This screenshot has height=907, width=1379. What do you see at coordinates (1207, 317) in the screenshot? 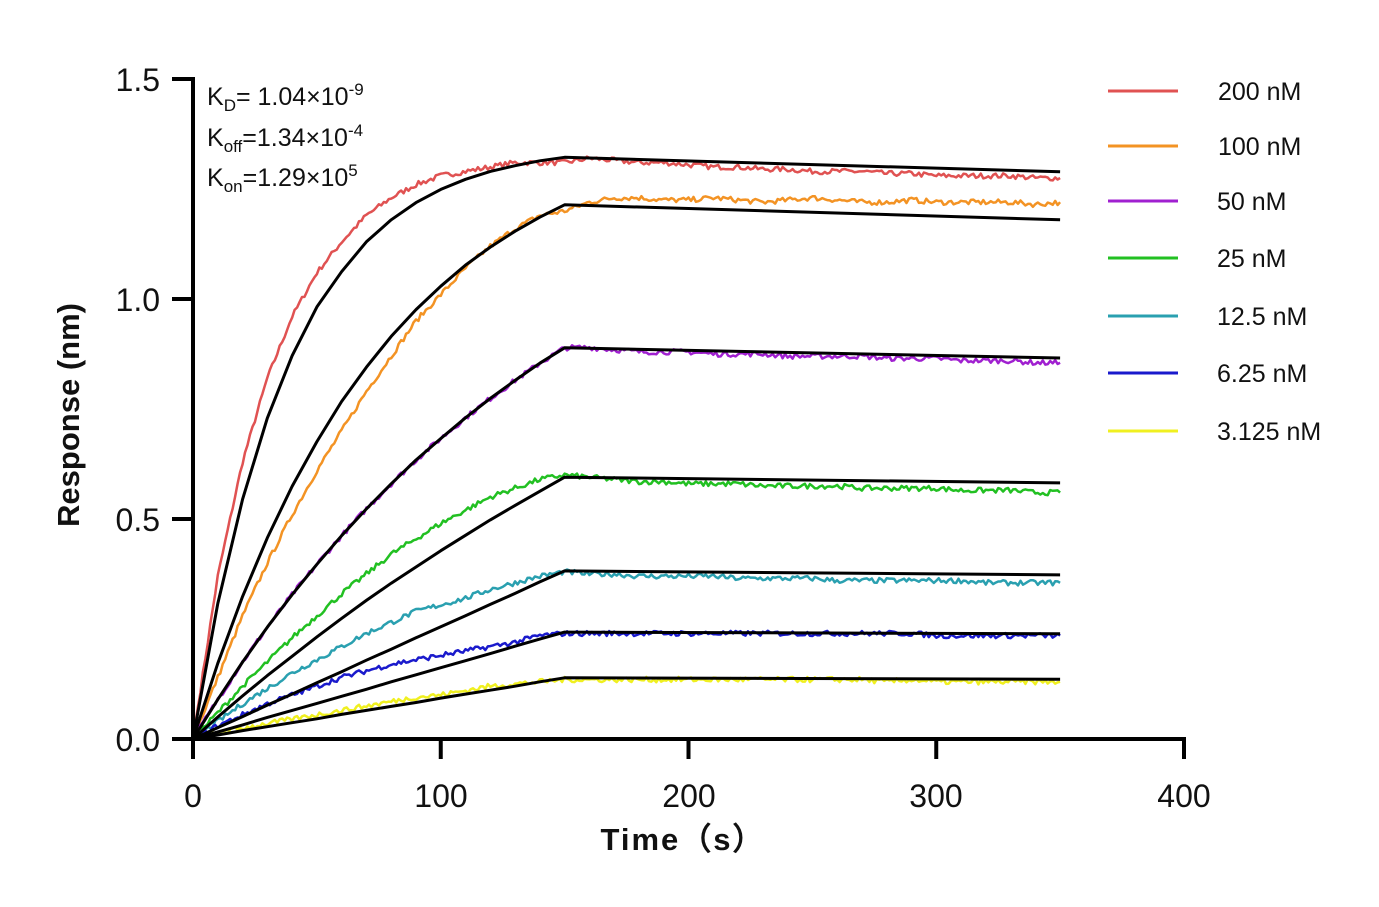
I see `legend-item: 12.5 nM` at bounding box center [1207, 317].